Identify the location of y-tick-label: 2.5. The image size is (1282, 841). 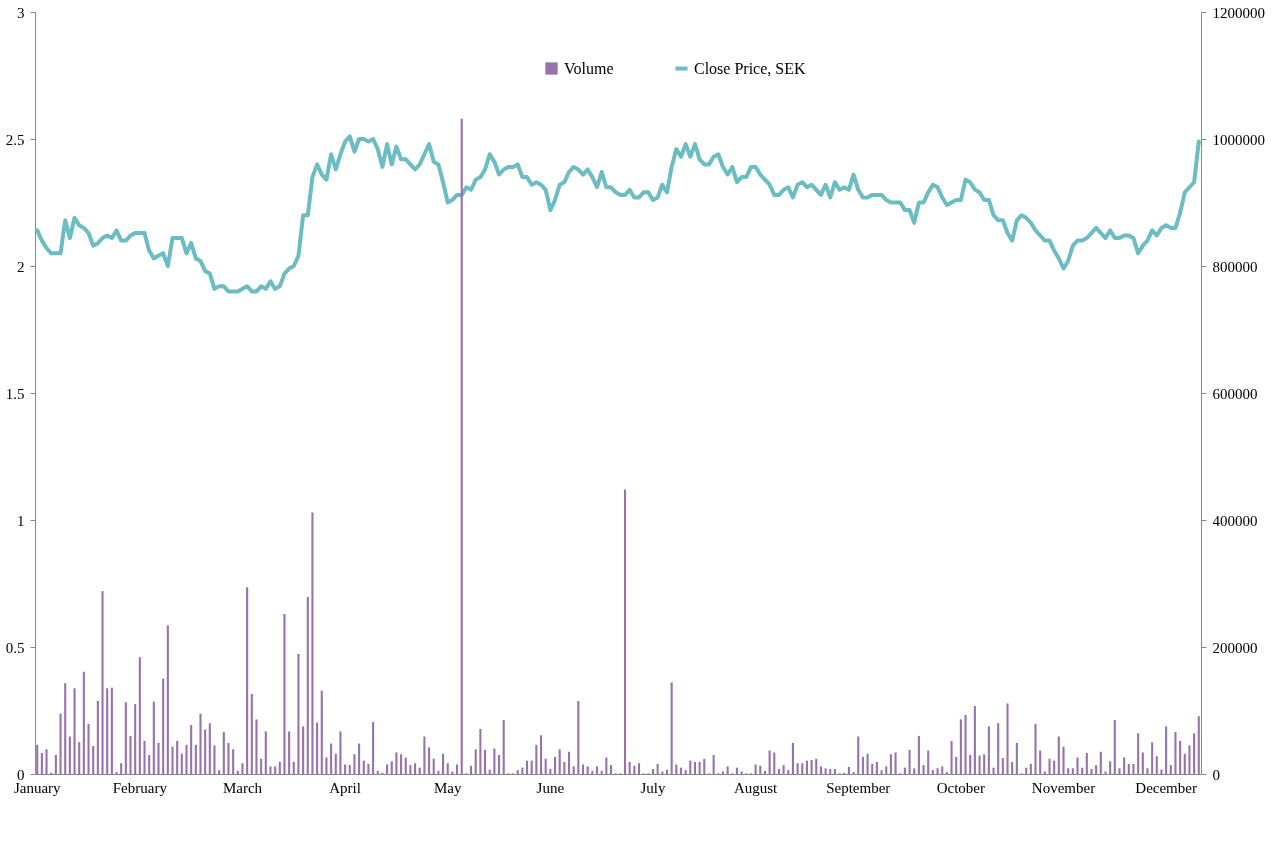
(15, 139).